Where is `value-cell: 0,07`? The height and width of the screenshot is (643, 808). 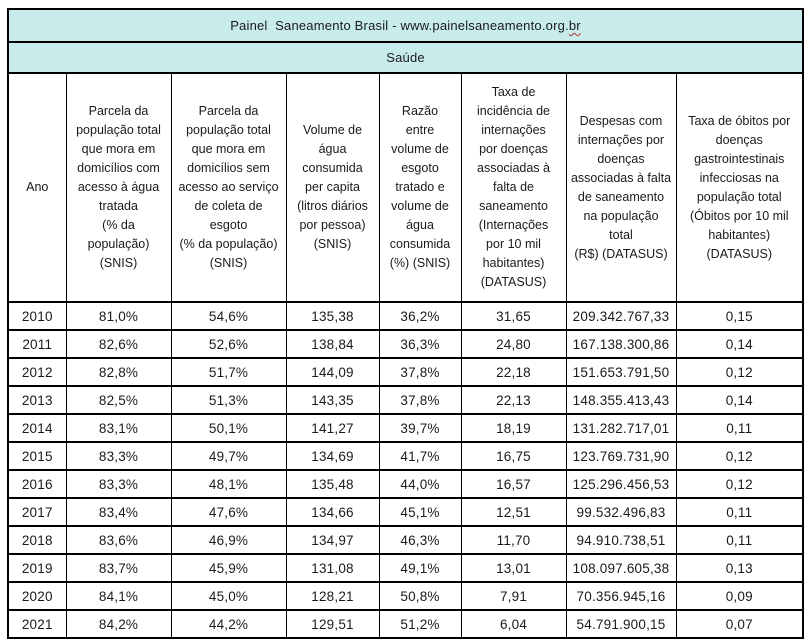
value-cell: 0,07 is located at coordinates (739, 624).